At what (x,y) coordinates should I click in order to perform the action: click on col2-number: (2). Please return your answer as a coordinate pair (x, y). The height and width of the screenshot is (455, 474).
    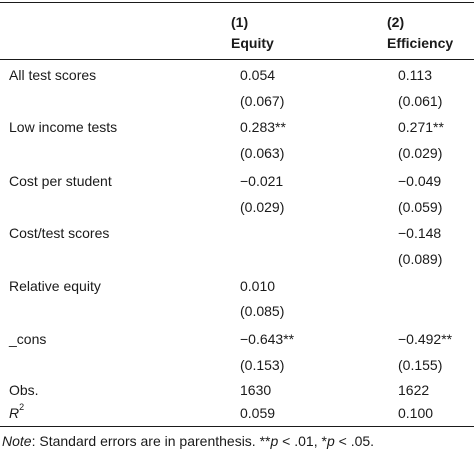
    Looking at the image, I should click on (396, 22).